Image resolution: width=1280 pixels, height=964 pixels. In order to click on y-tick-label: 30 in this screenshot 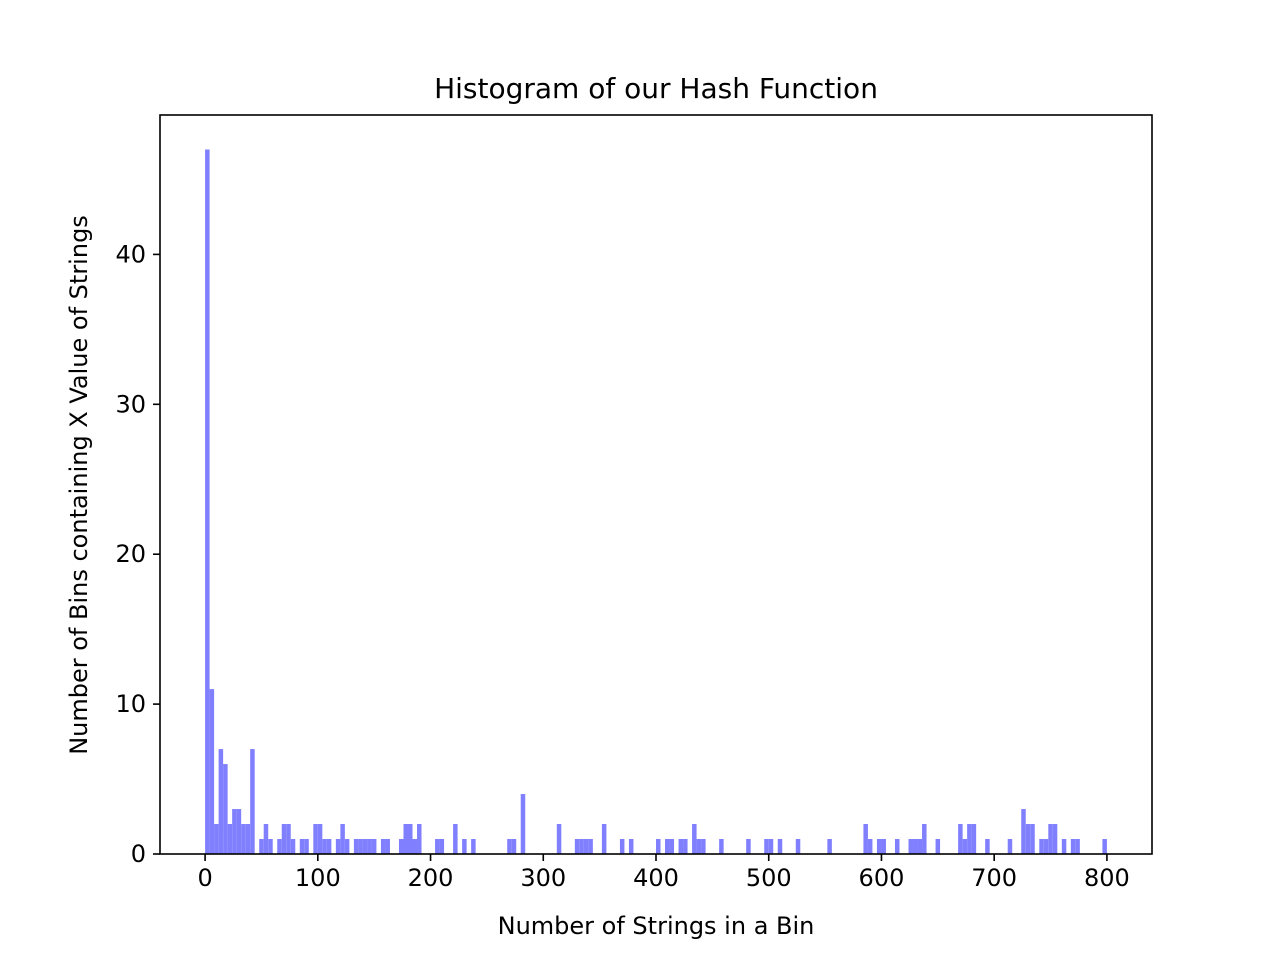, I will do `click(130, 404)`.